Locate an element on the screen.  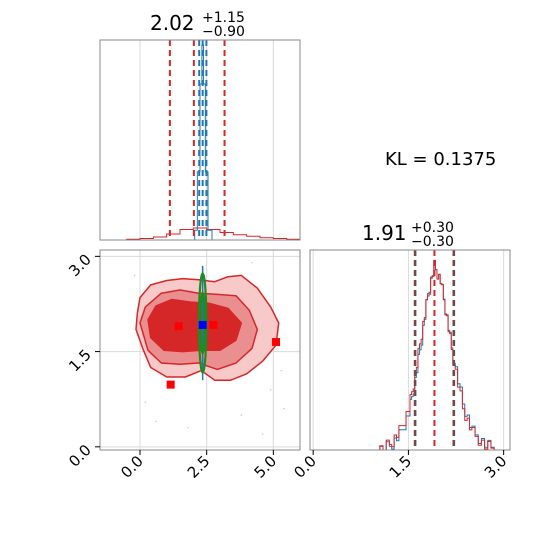
top-left-title-median: 2.02 is located at coordinates (172, 23).